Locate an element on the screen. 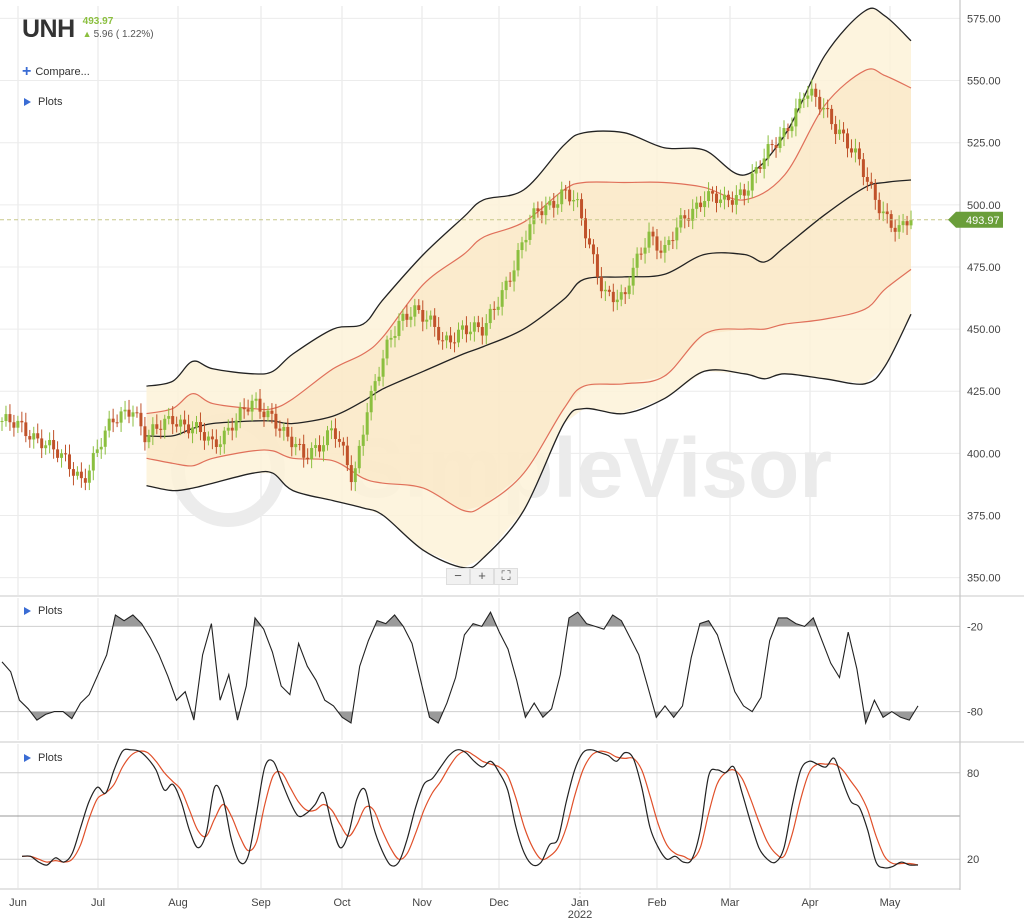 The image size is (1024, 918). triangle-right-icon is located at coordinates (27, 102).